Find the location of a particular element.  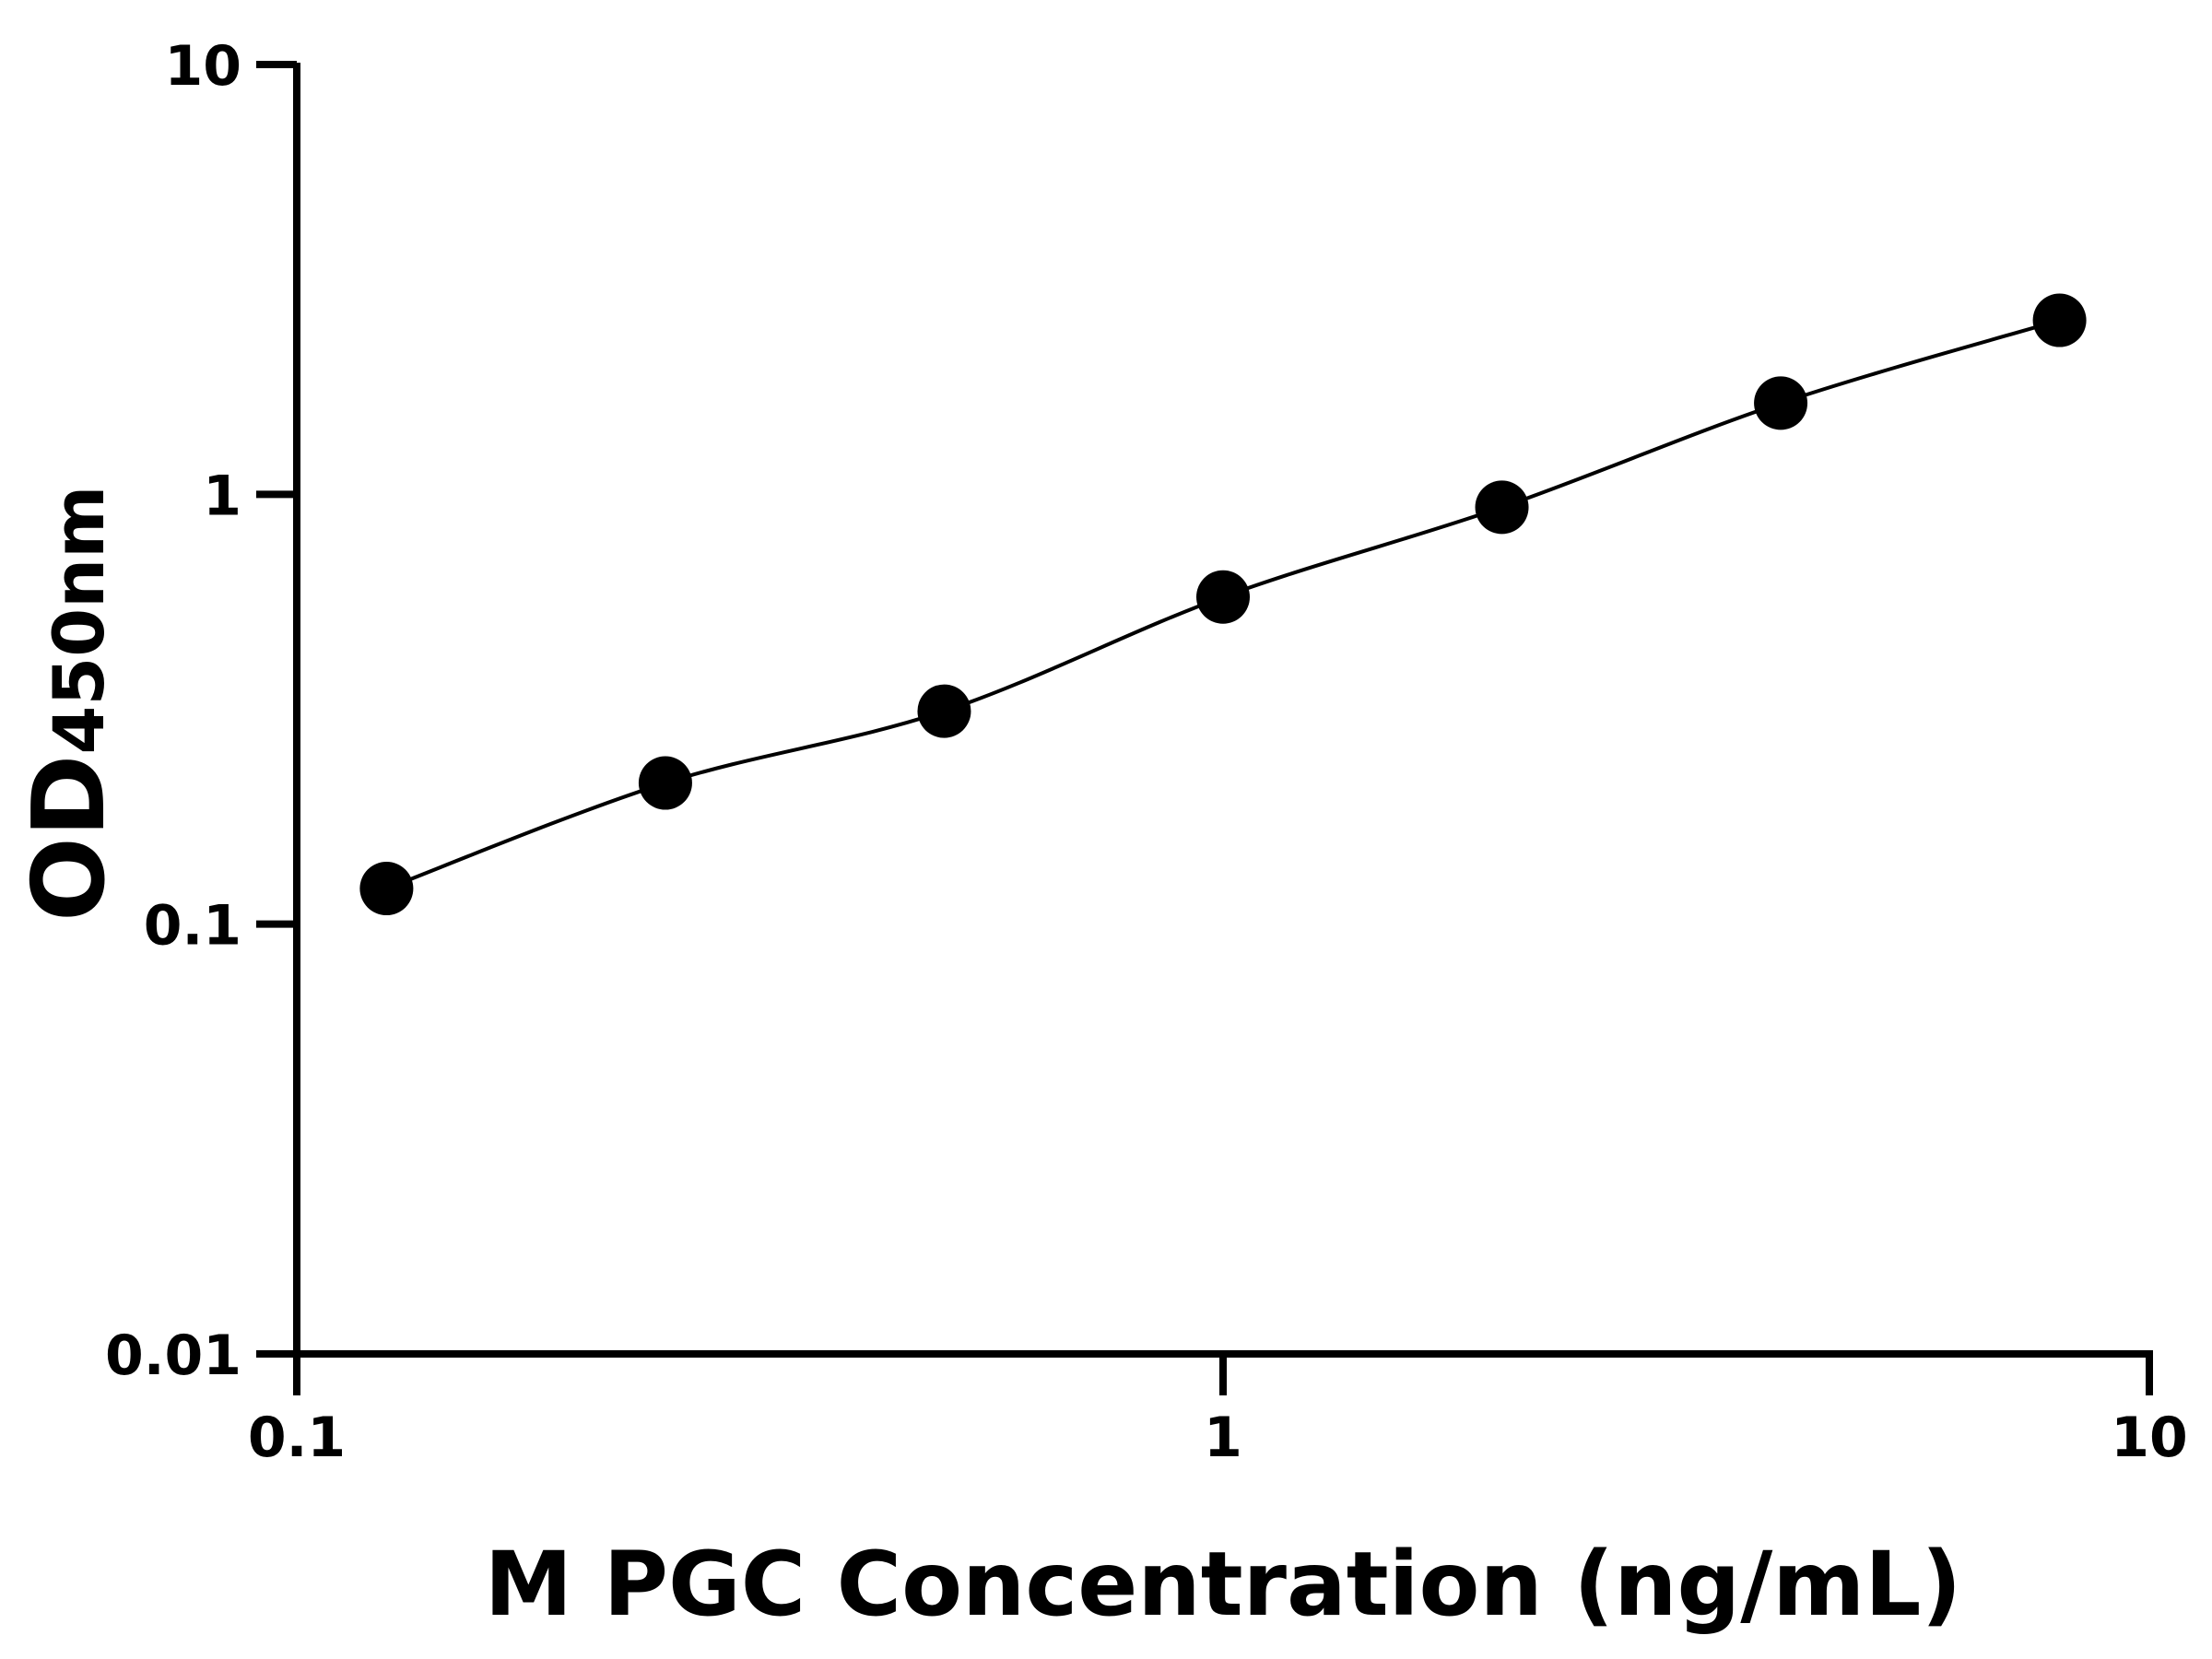

x-tick-label: 1 is located at coordinates (1223, 1438).